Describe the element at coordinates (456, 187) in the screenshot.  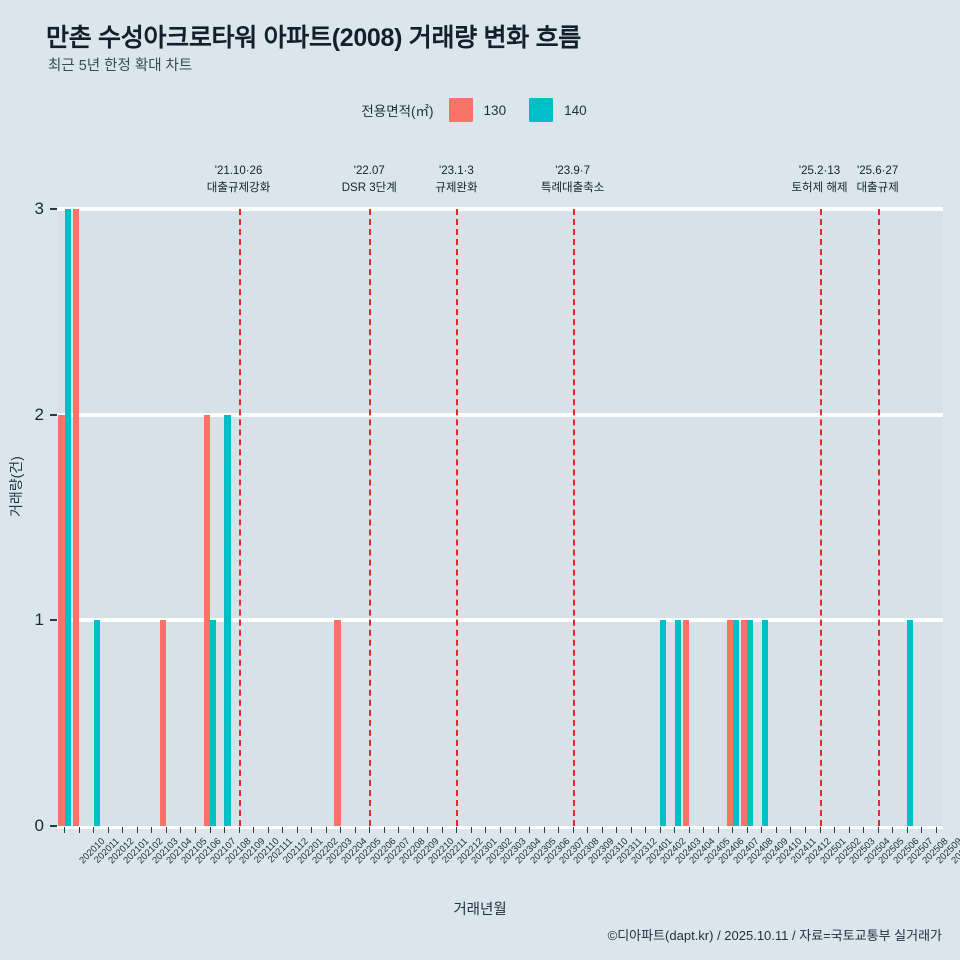
I see `event-text: 규제완화` at that location.